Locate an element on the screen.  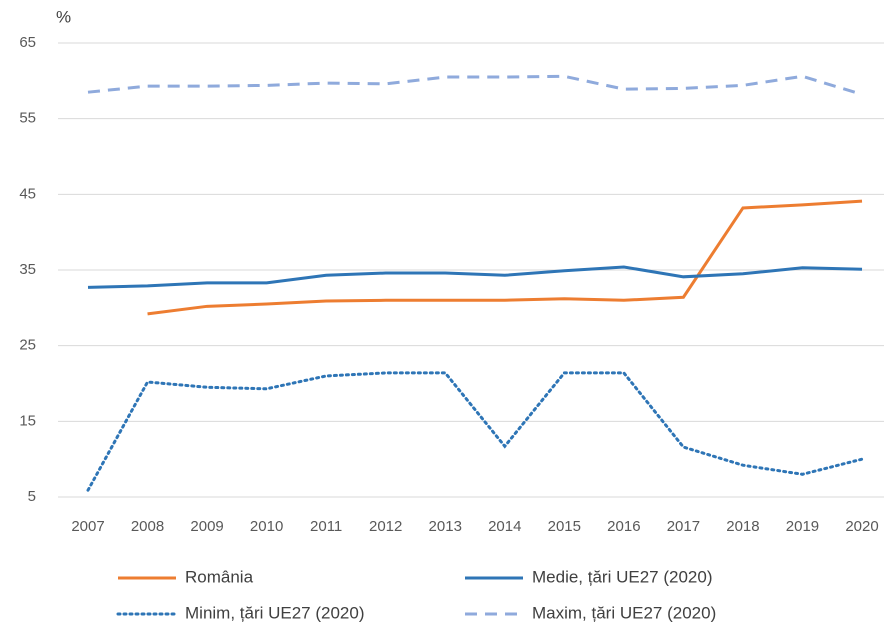
x-tick-label: 2009 is located at coordinates (206, 526).